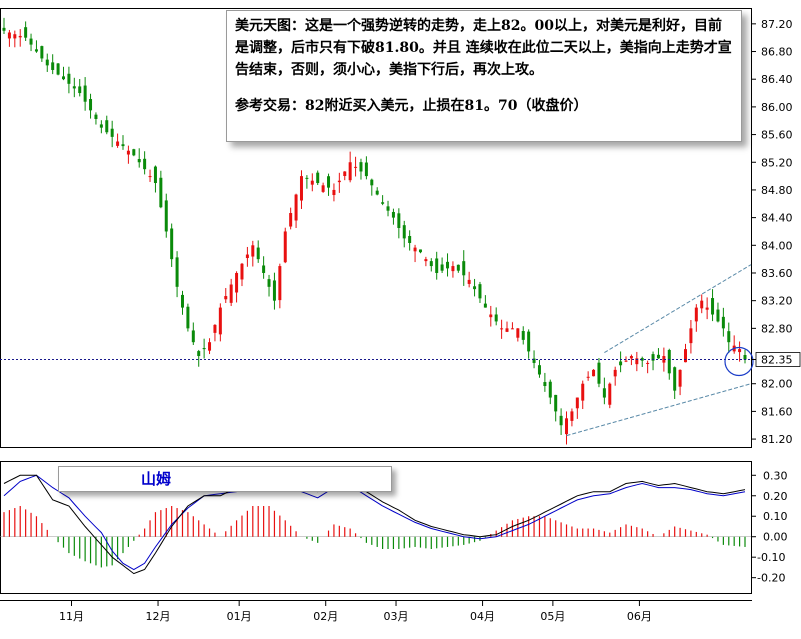  What do you see at coordinates (239, 616) in the screenshot?
I see `month-label: 01月` at bounding box center [239, 616].